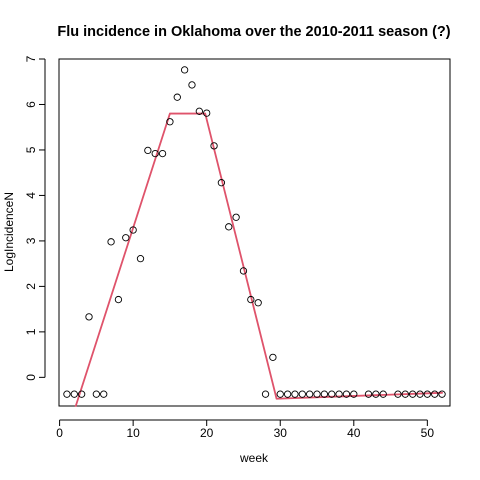  What do you see at coordinates (31, 149) in the screenshot?
I see `y-tick-label: 5` at bounding box center [31, 149].